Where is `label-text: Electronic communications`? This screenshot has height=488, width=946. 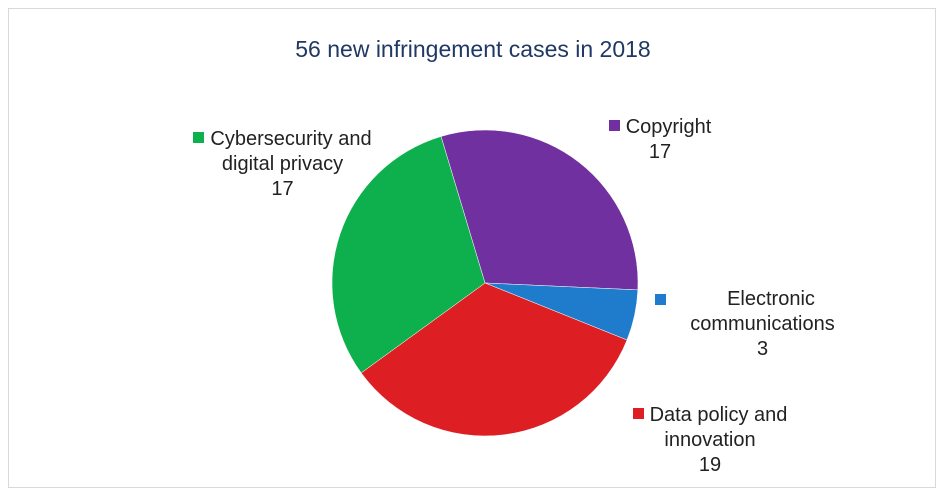 label-text: Electronic communications is located at coordinates (762, 311).